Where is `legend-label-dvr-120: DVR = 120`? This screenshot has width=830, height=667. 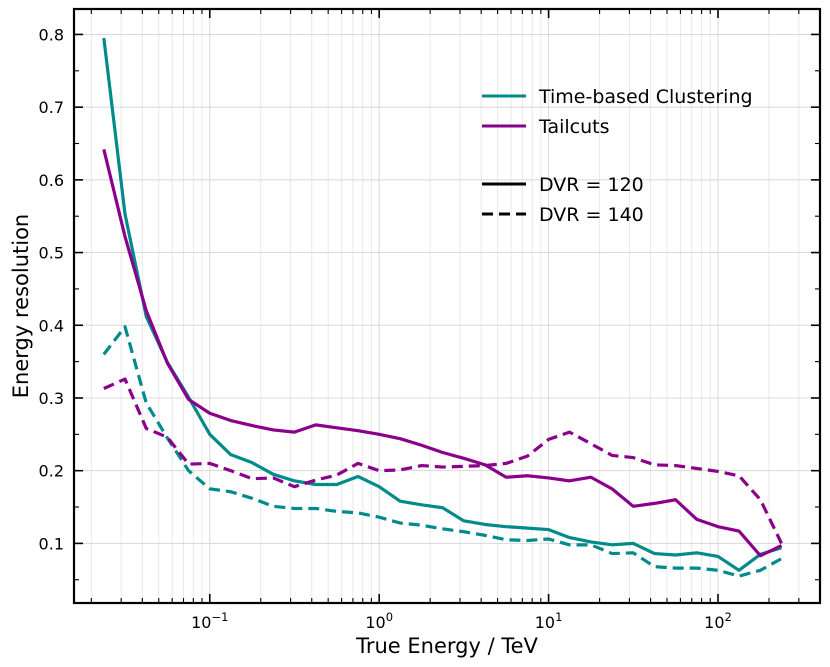 legend-label-dvr-120: DVR = 120 is located at coordinates (591, 185).